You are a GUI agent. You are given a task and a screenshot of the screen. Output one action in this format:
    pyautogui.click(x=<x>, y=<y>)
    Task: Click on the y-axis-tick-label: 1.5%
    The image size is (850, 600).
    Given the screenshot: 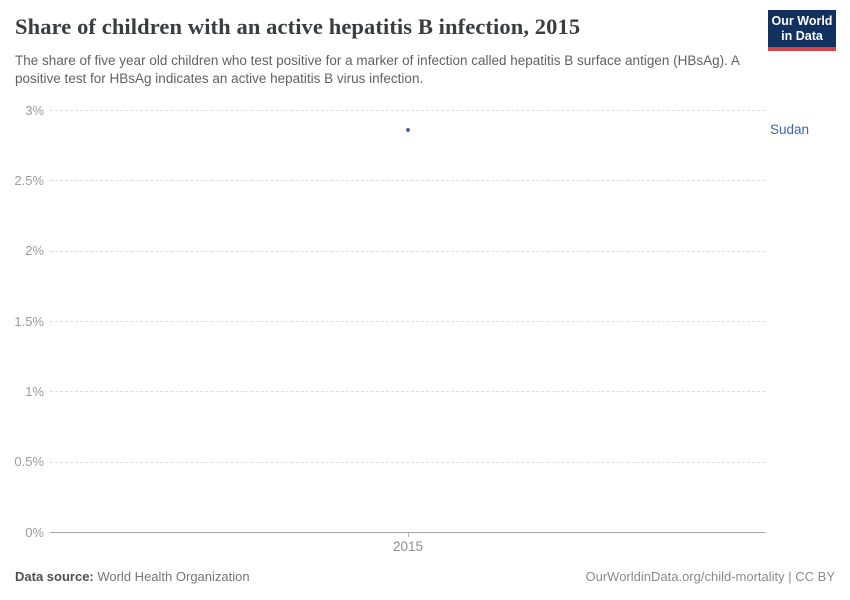 What is the action you would take?
    pyautogui.click(x=29, y=321)
    